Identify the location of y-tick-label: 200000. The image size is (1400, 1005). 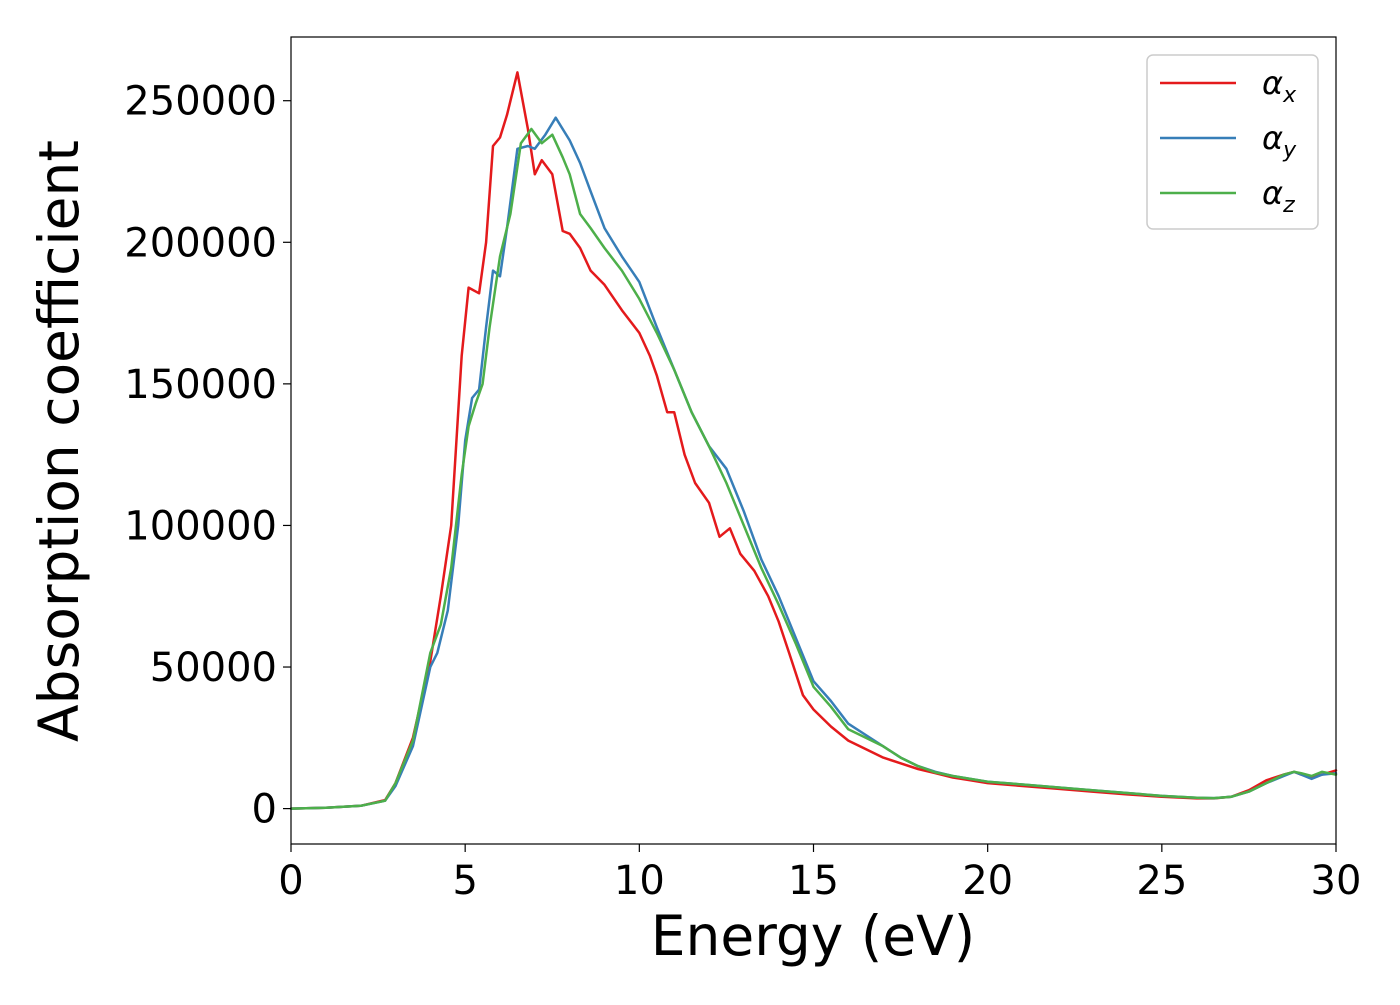
(200, 243).